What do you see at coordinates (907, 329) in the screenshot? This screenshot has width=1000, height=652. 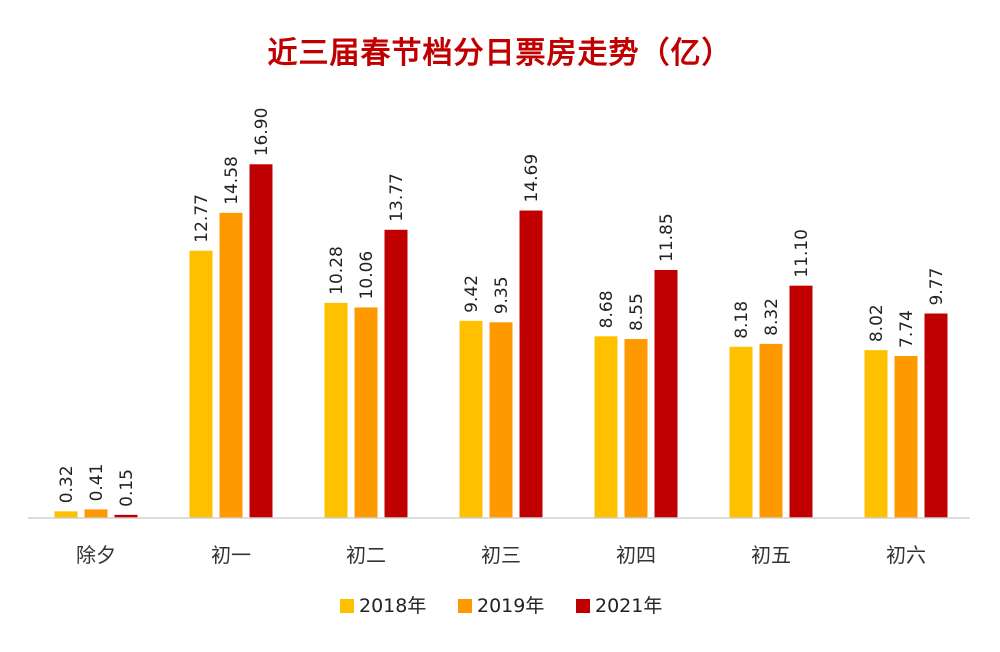 I see `data-label-6-1: 7.74` at bounding box center [907, 329].